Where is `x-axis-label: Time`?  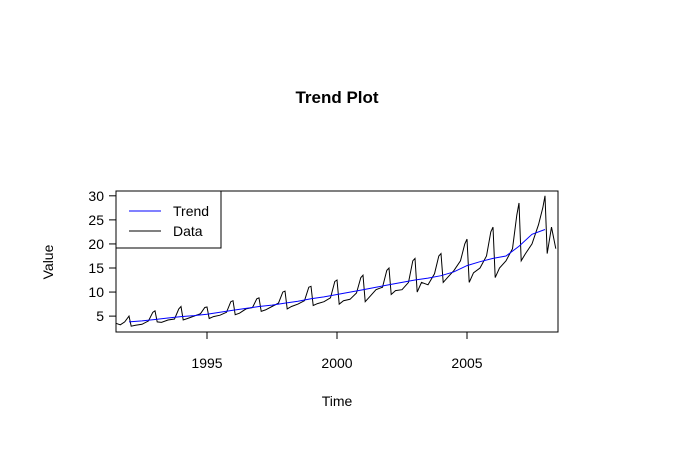 x-axis-label: Time is located at coordinates (337, 401).